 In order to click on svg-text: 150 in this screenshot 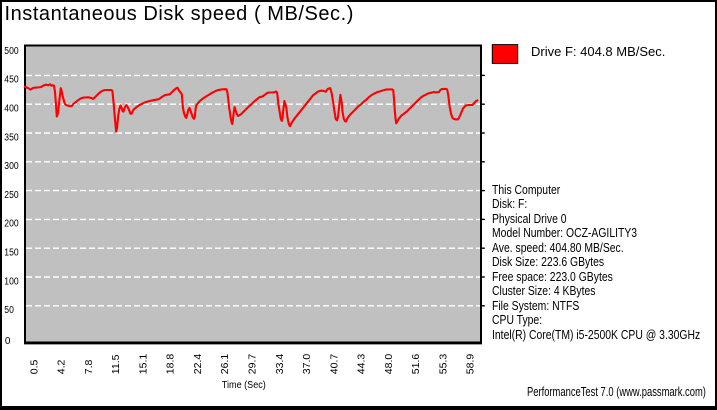, I will do `click(11, 253)`.